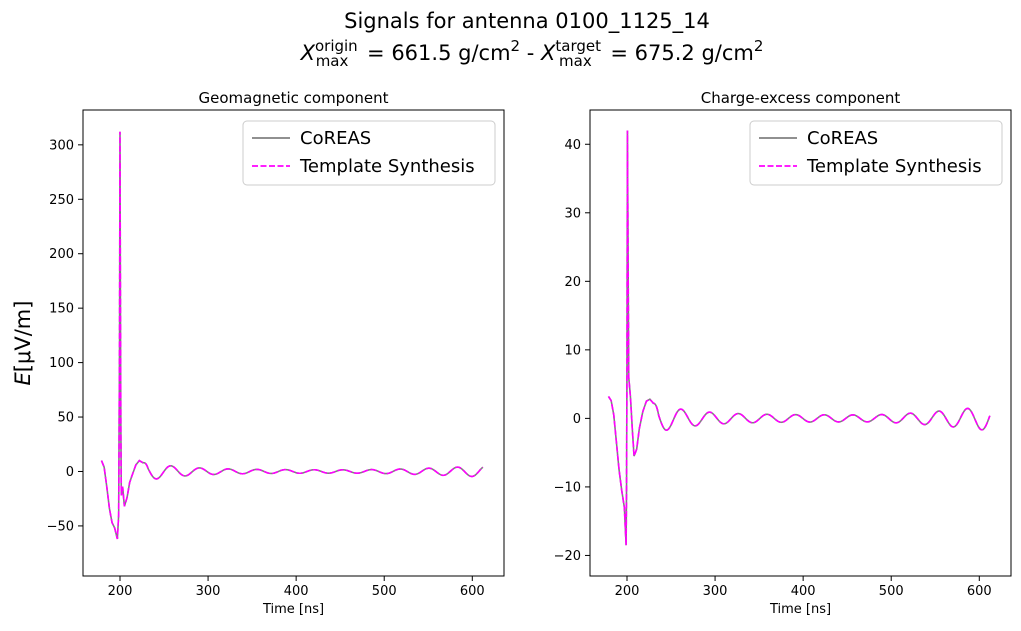 This screenshot has width=1021, height=631. I want to click on y-tick-label: 300, so click(61, 145).